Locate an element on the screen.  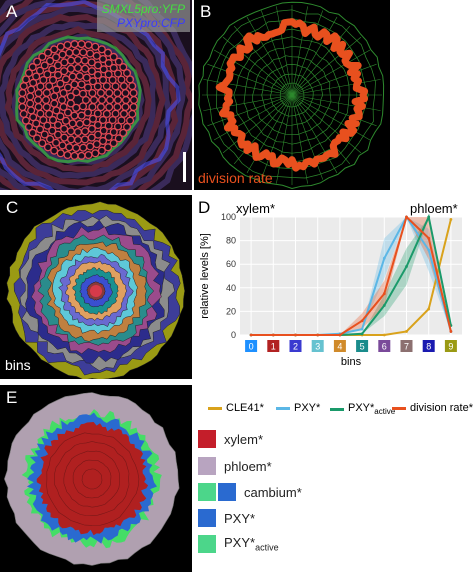
panel-b-division-map is located at coordinates (291, 95).